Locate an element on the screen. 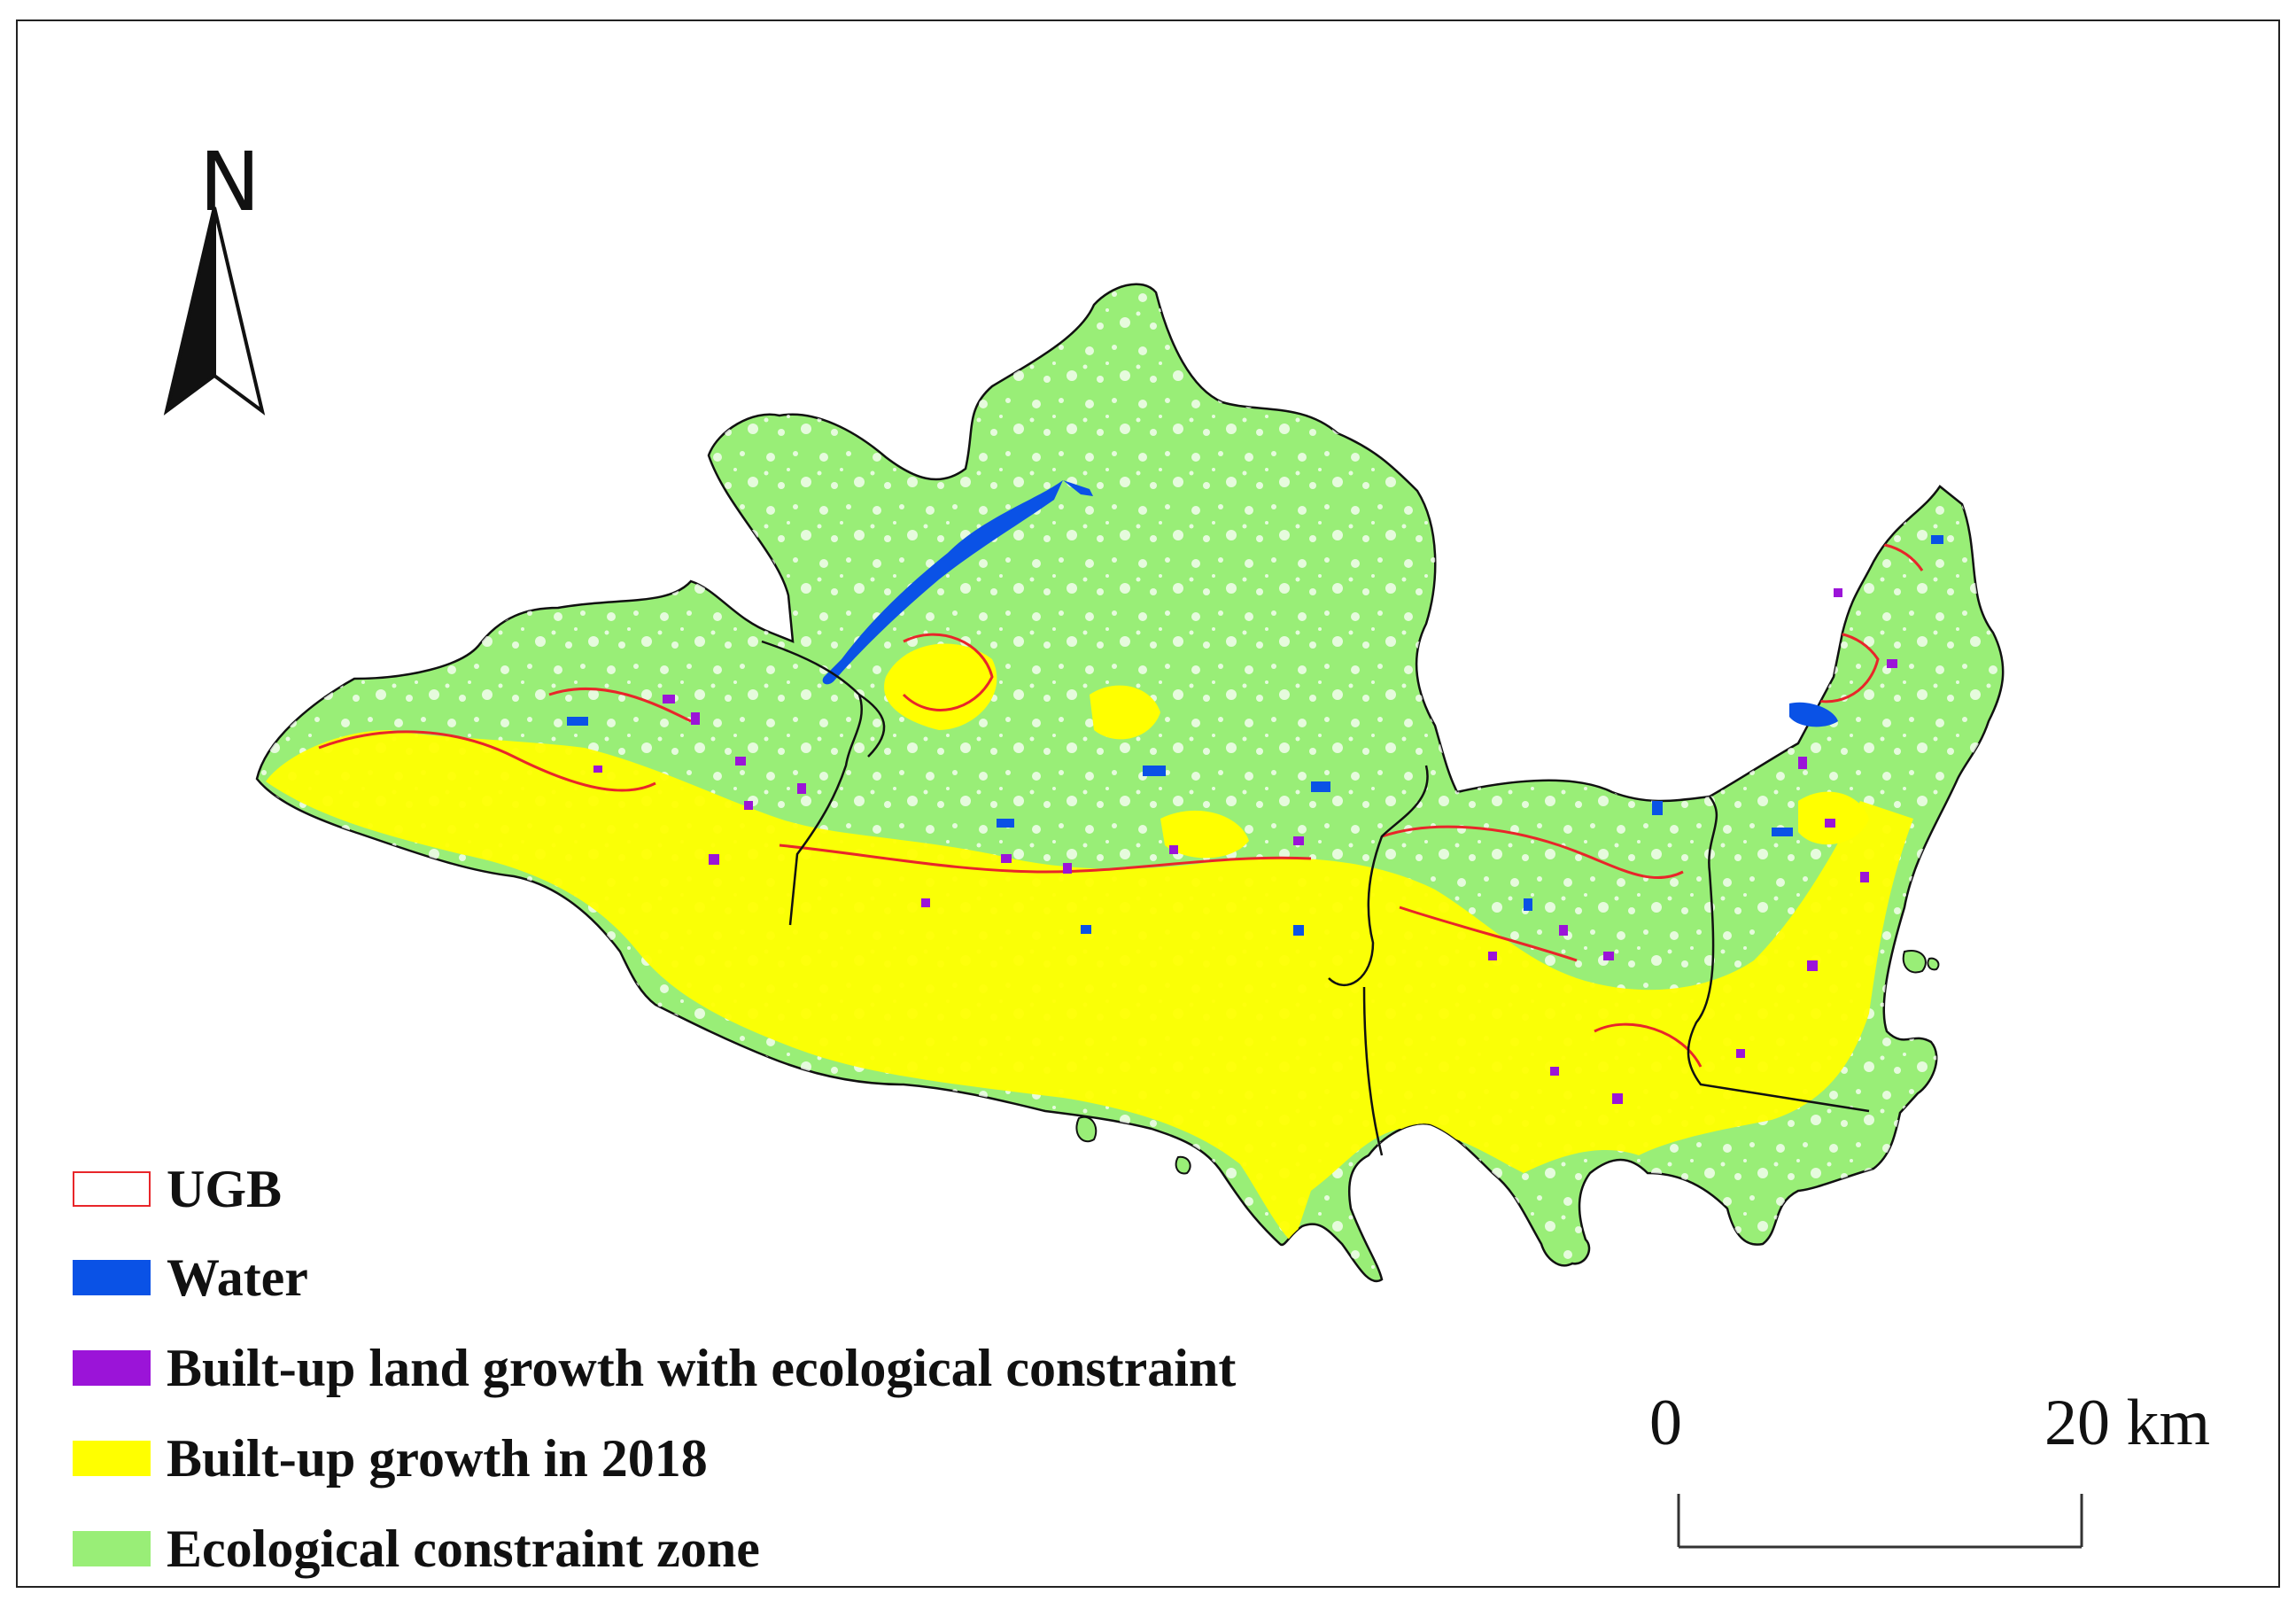 This screenshot has height=1609, width=2296. legend-item-ugb: UGB is located at coordinates (178, 1189).